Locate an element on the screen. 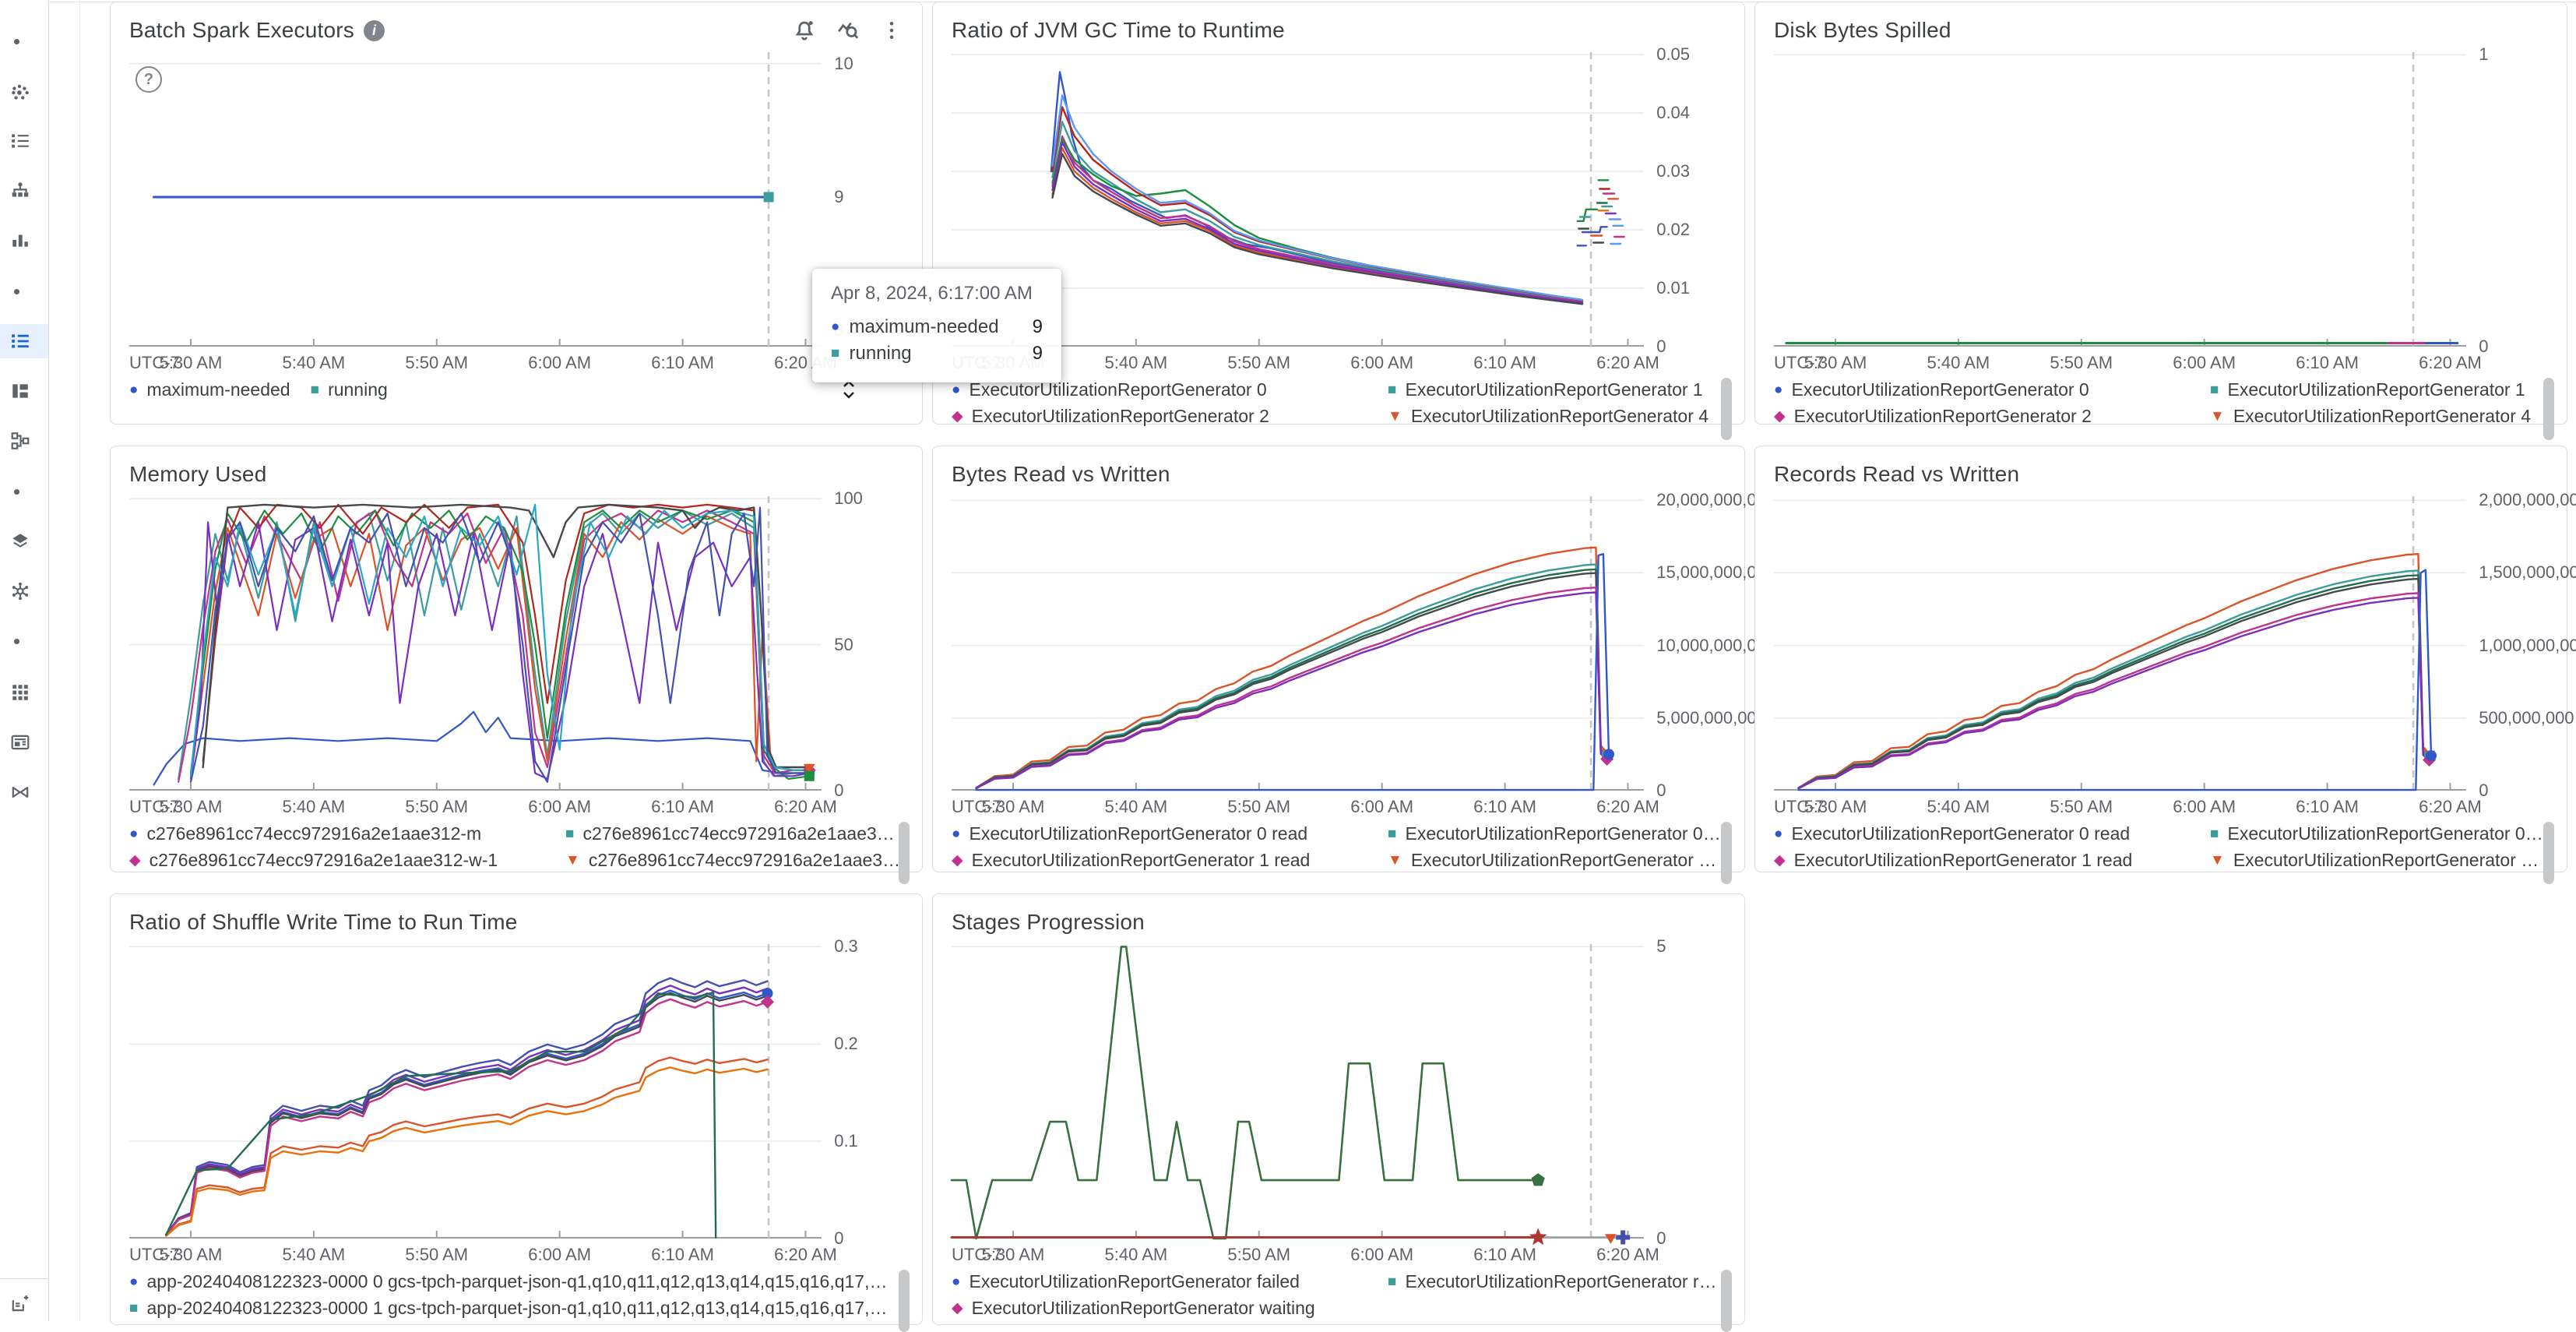  legend-item: ● maximum-needed is located at coordinates (209, 389).